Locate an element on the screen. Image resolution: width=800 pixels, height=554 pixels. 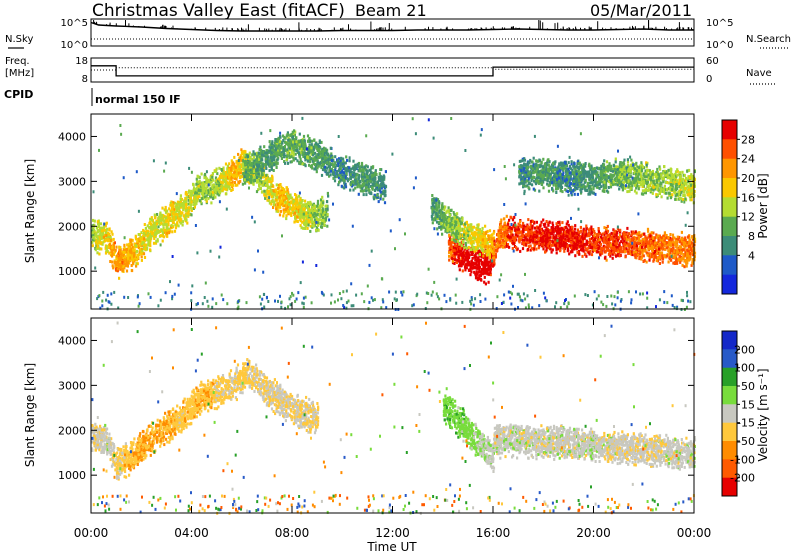
nave-tick-bottom: 0 is located at coordinates (709, 79).